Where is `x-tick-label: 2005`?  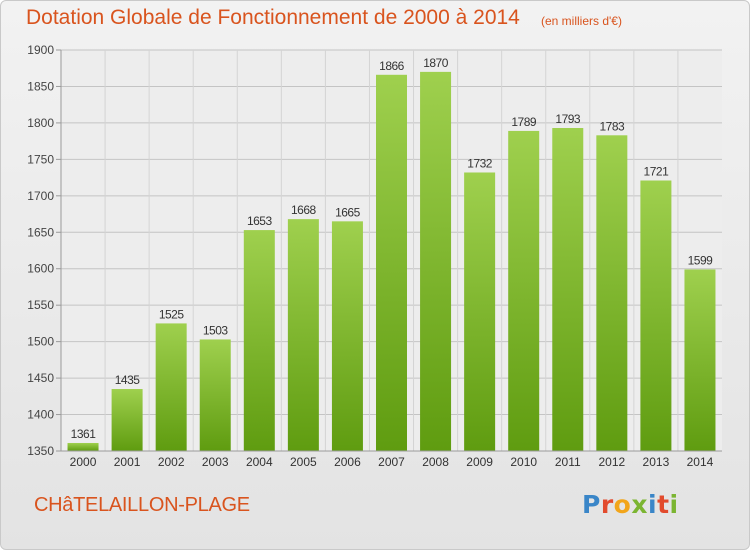
x-tick-label: 2005 is located at coordinates (303, 462).